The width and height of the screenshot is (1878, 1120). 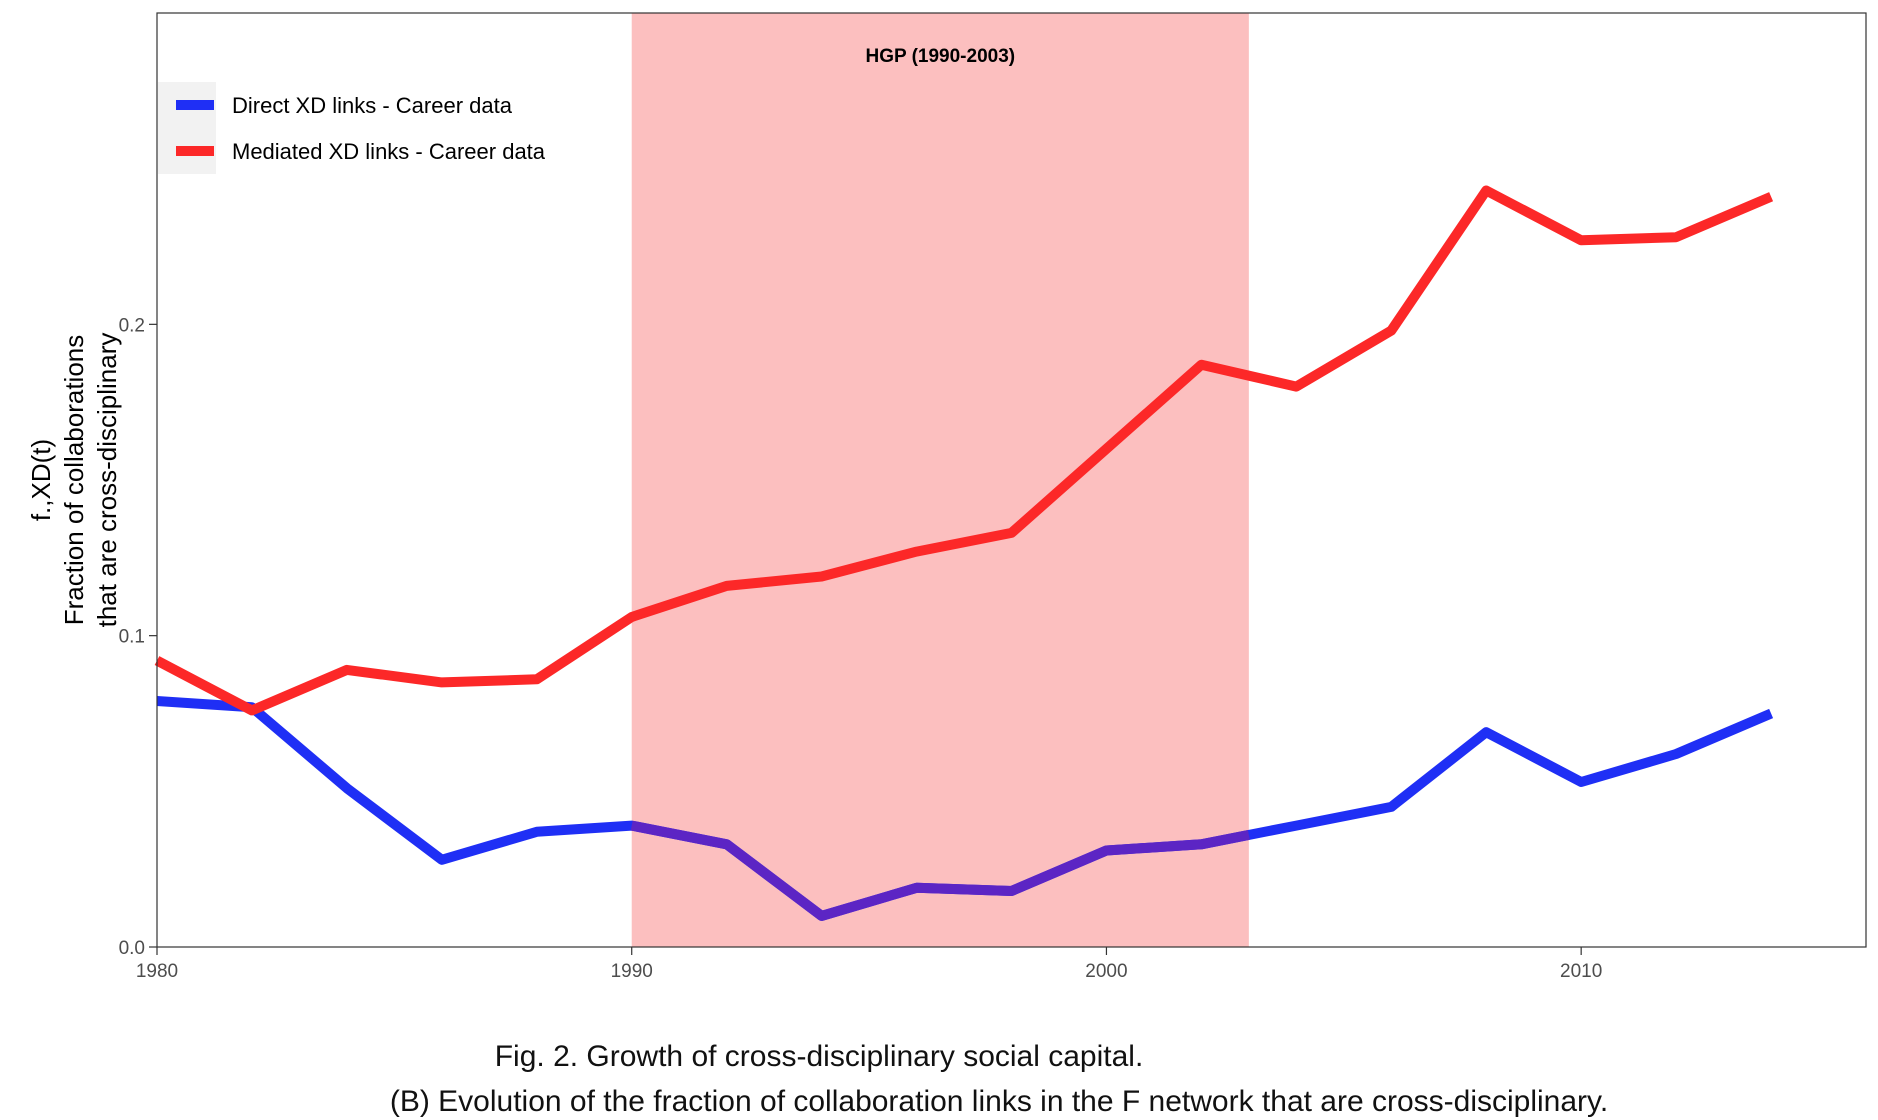 I want to click on series-line-1-in-region, so click(x=940, y=870).